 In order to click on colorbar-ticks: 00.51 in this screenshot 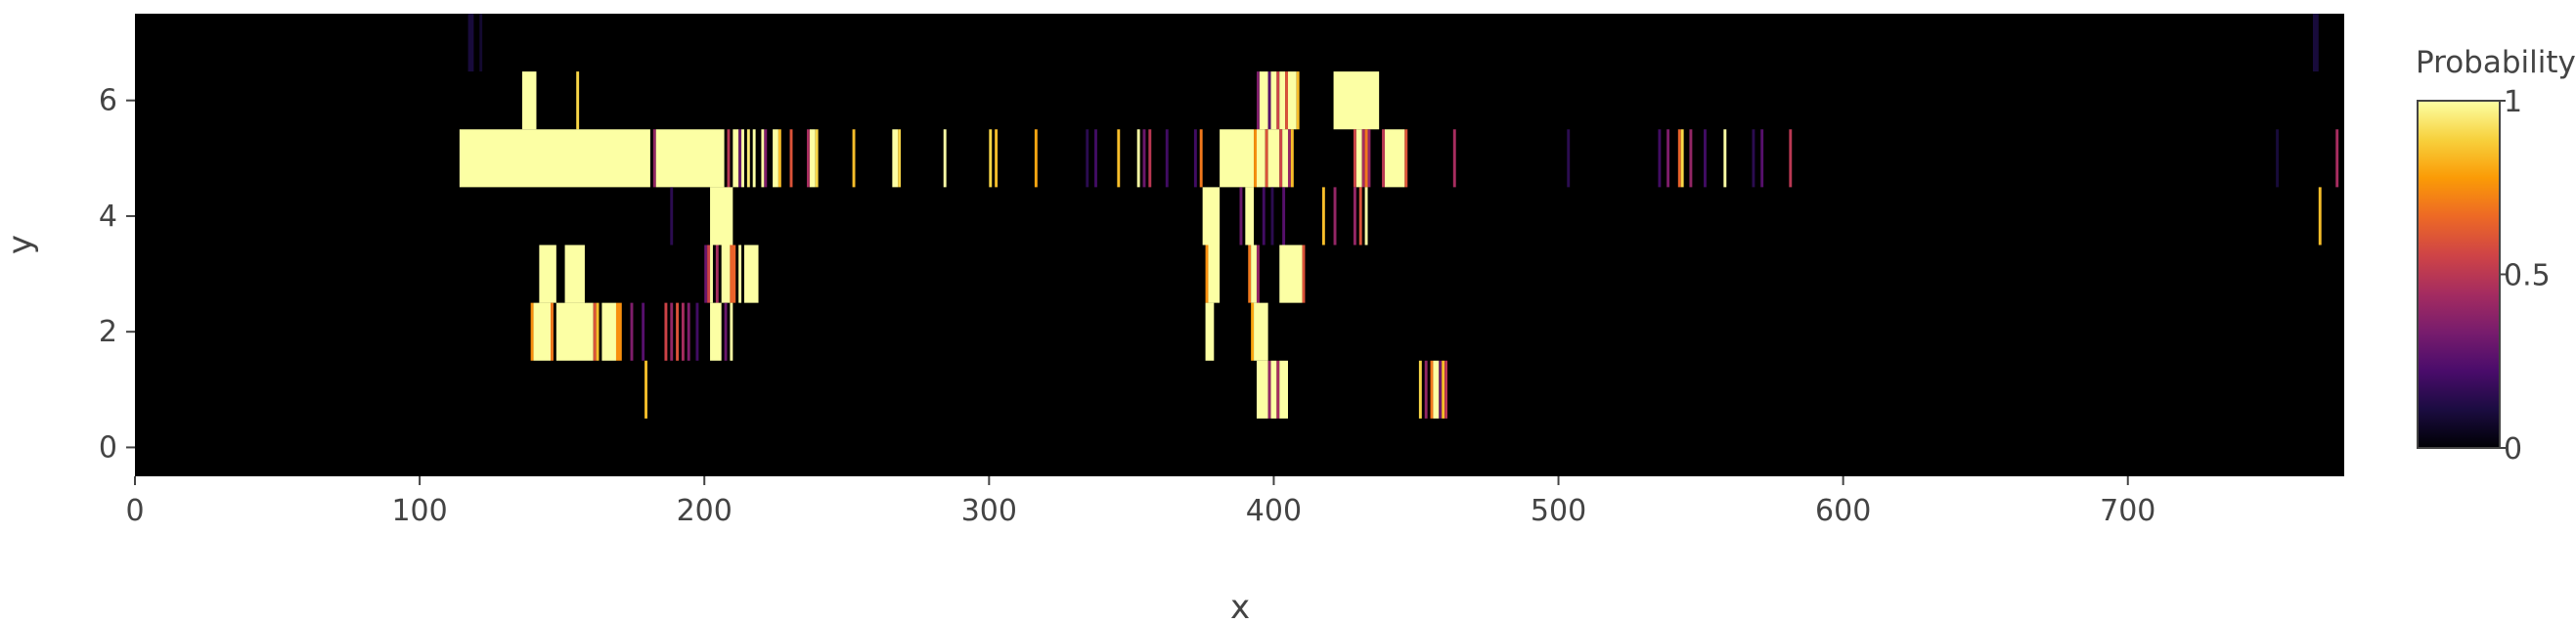, I will do `click(2525, 276)`.